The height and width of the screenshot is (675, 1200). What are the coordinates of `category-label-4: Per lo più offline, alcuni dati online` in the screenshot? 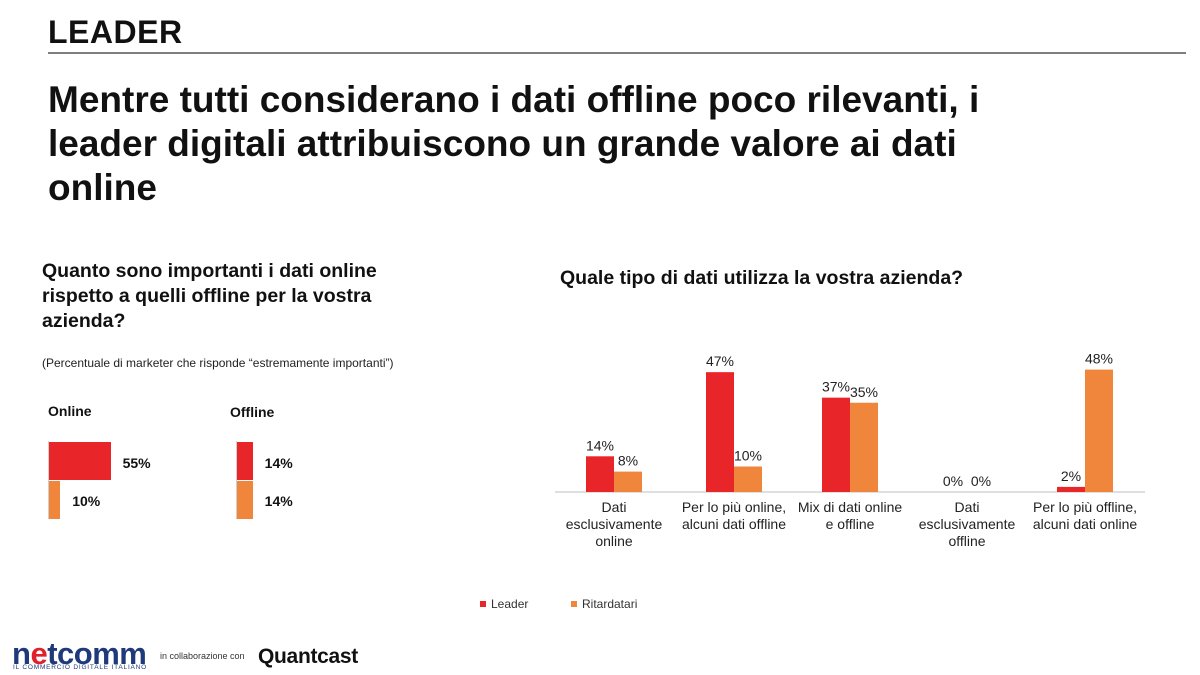 It's located at (1085, 515).